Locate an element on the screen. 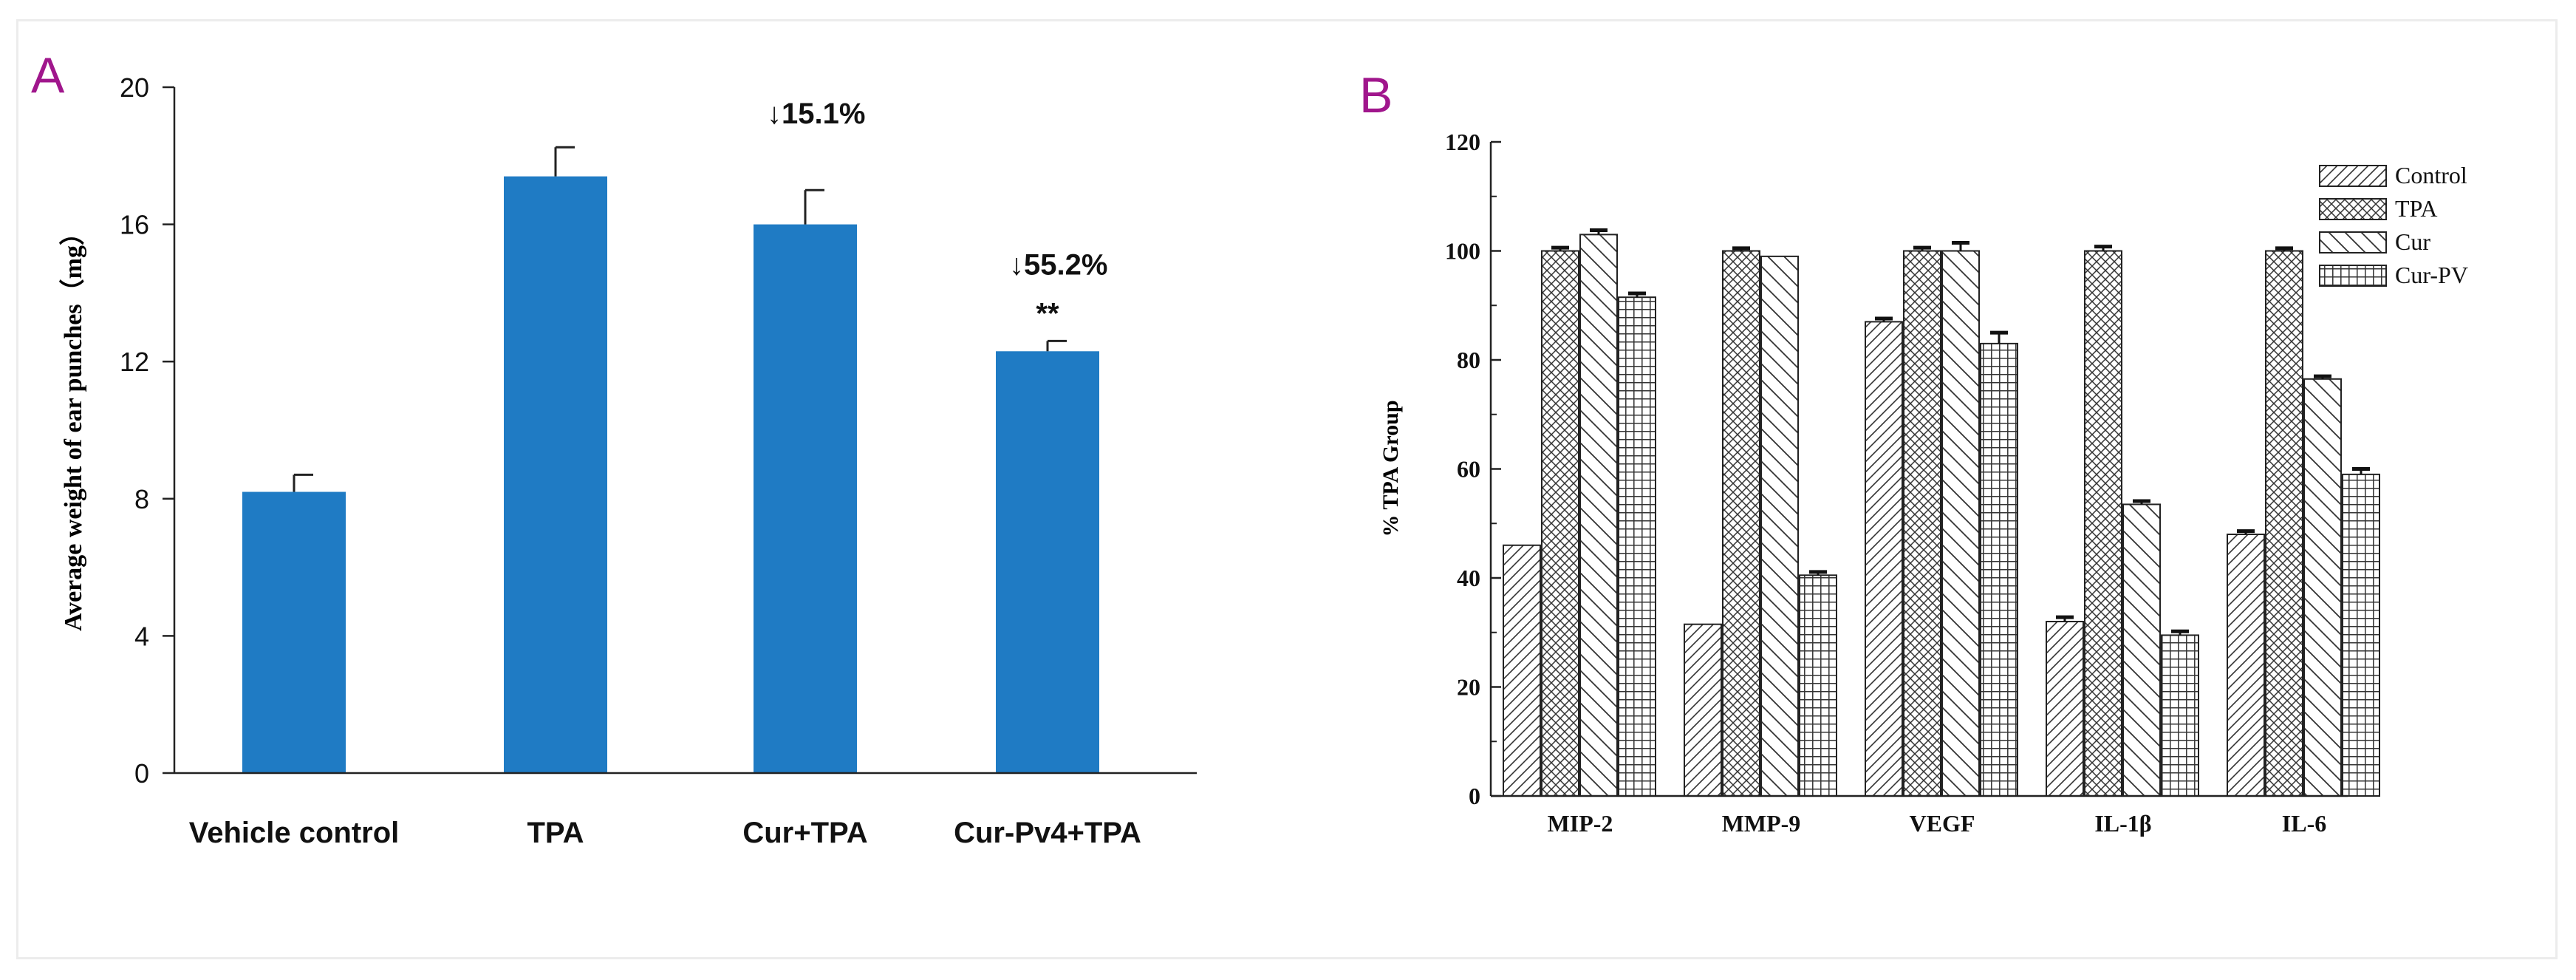 This screenshot has height=980, width=2576. panel-a-label: A is located at coordinates (48, 75).